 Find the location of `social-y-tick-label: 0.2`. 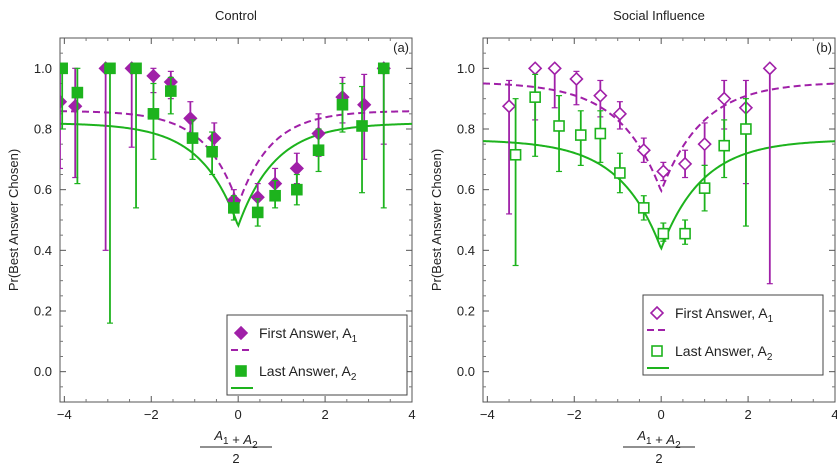

social-y-tick-label: 0.2 is located at coordinates (466, 311).